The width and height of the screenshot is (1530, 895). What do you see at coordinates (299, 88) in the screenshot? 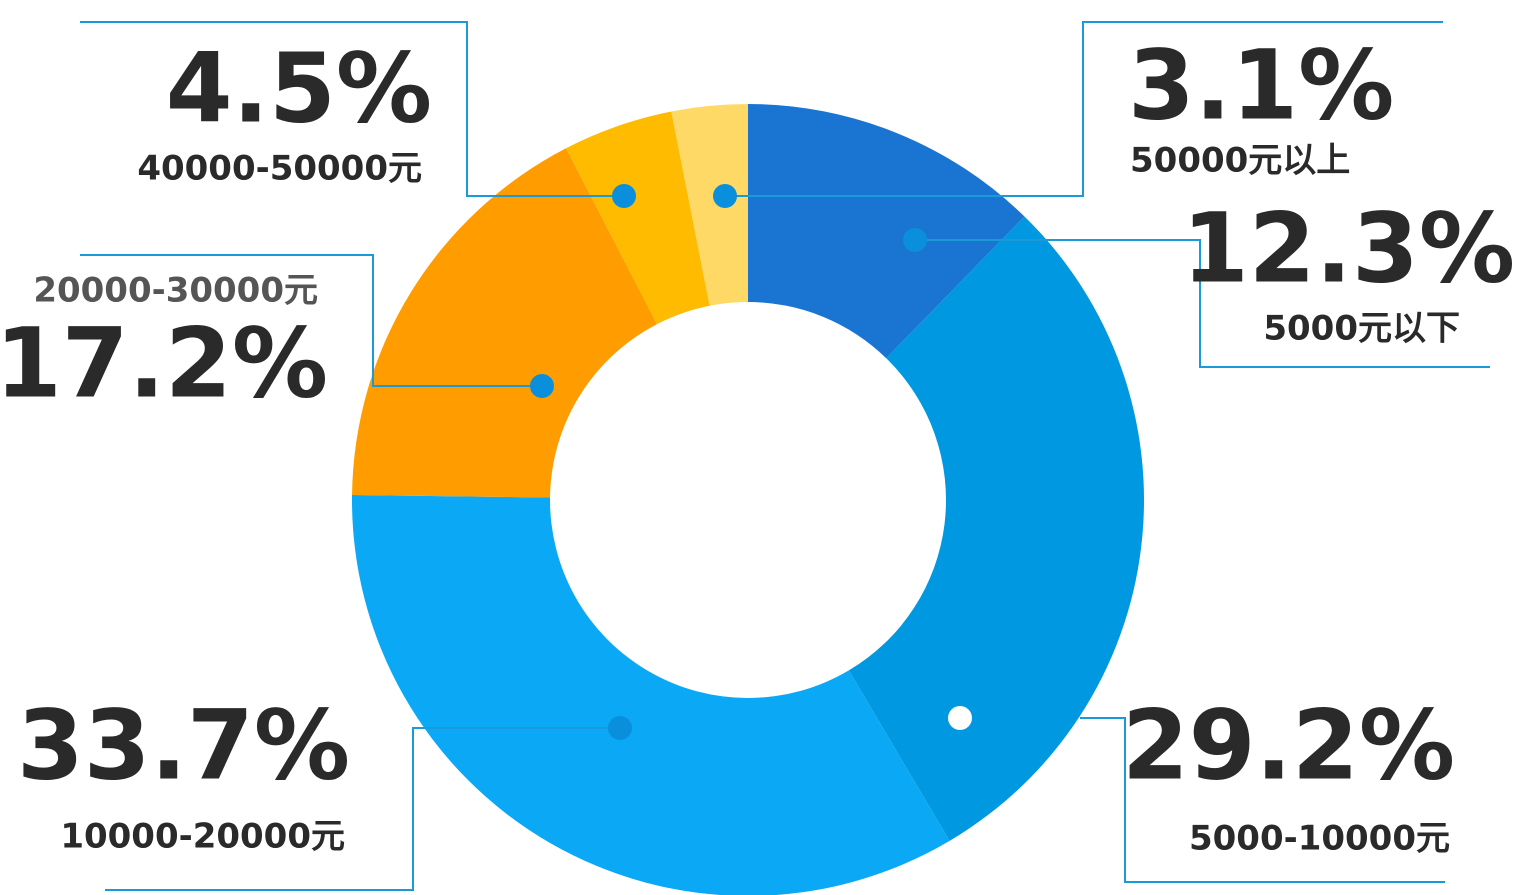
I see `percent-label: 4.5%` at bounding box center [299, 88].